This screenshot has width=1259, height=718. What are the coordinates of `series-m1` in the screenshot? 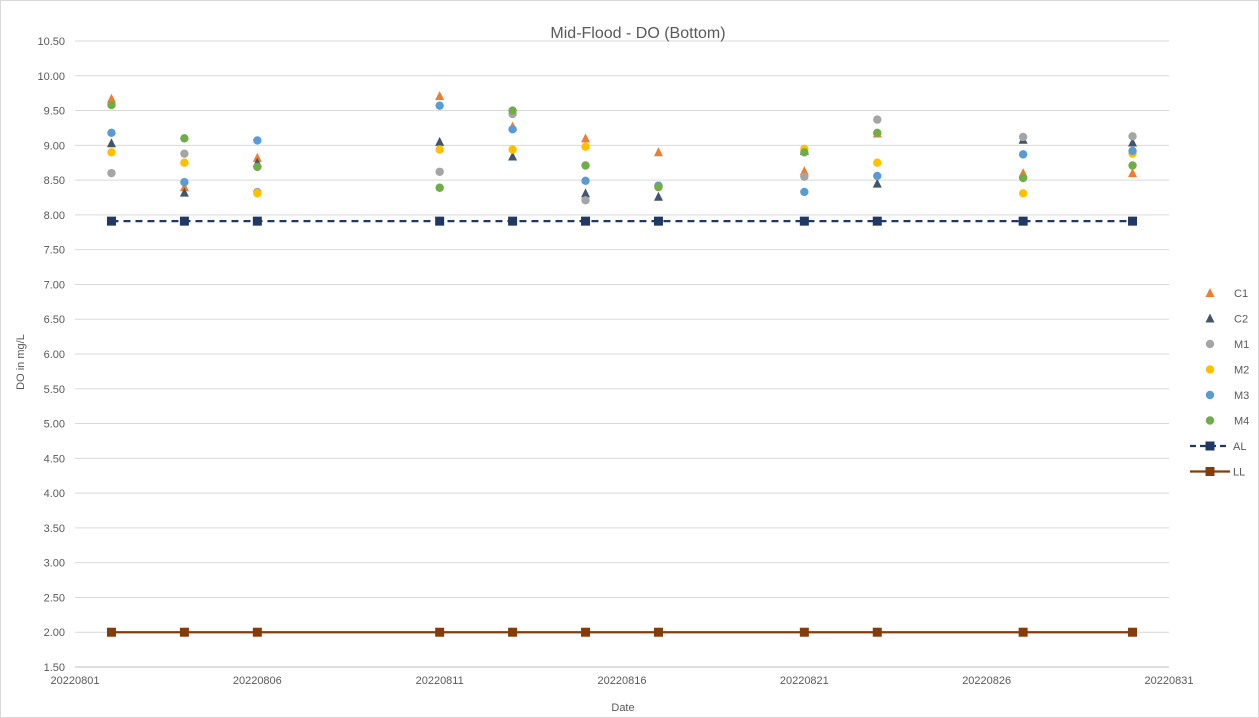 It's located at (622, 157).